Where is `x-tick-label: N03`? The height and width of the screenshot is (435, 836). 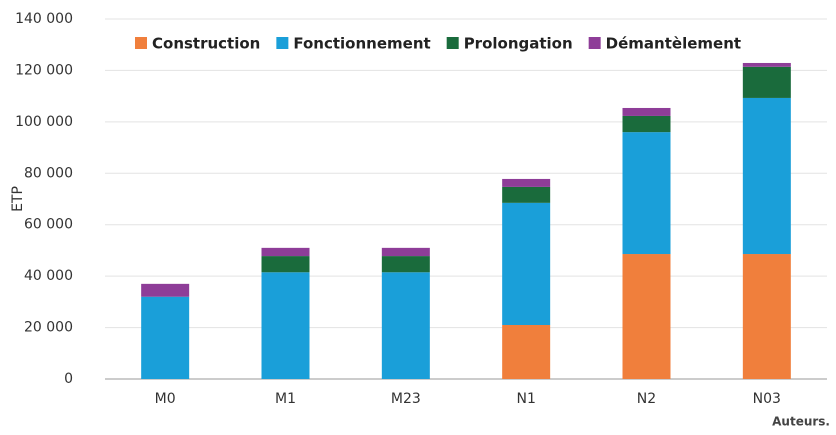 x-tick-label: N03 is located at coordinates (767, 399).